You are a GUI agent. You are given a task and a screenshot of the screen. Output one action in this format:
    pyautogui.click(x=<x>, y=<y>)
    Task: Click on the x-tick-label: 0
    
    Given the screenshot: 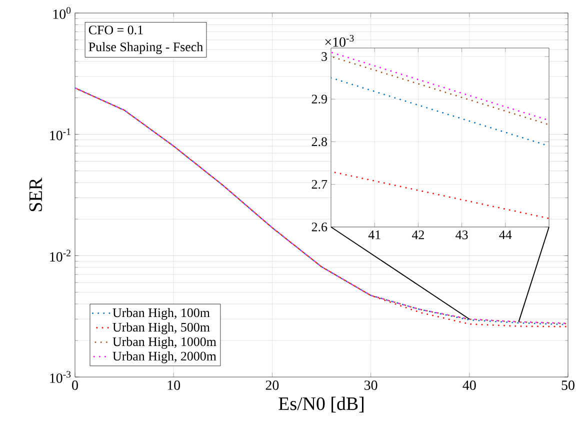 What is the action you would take?
    pyautogui.click(x=75, y=385)
    